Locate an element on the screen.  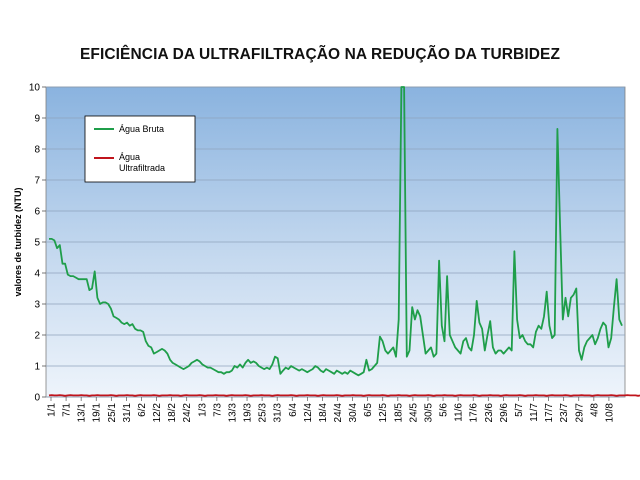
x-tick-label: 24/2 is located at coordinates (187, 413).